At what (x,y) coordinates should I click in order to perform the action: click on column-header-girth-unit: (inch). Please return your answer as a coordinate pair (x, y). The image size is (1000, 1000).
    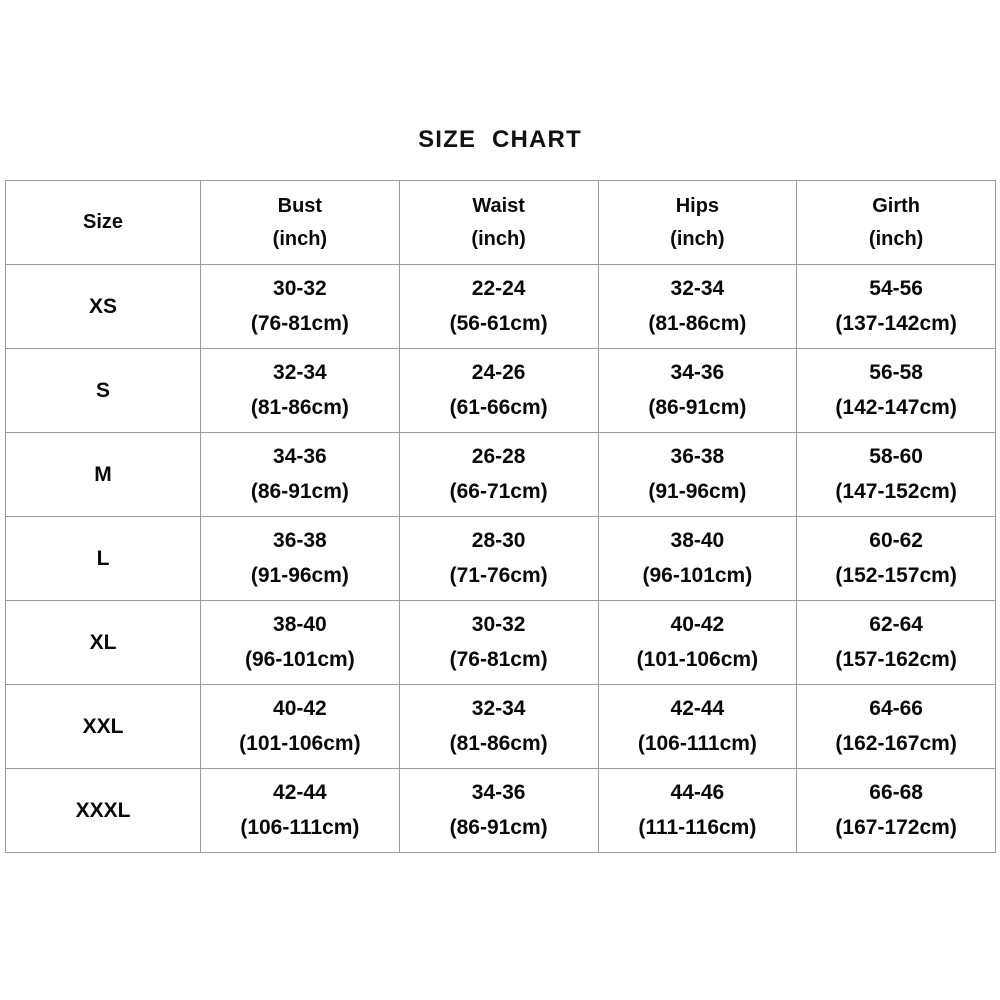
    Looking at the image, I should click on (896, 238).